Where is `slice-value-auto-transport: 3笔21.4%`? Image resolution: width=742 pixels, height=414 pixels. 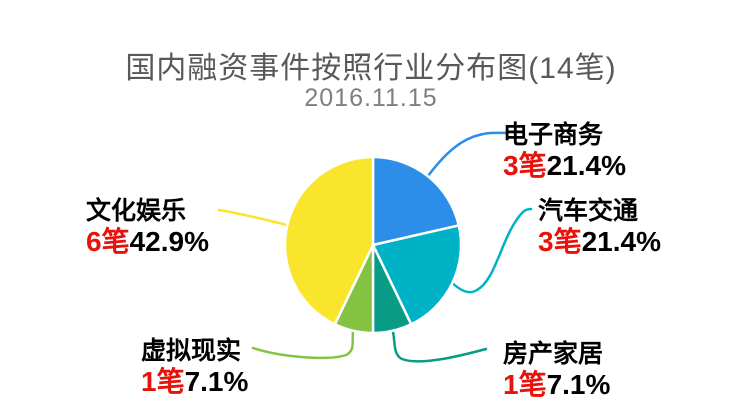 slice-value-auto-transport: 3笔21.4% is located at coordinates (599, 241).